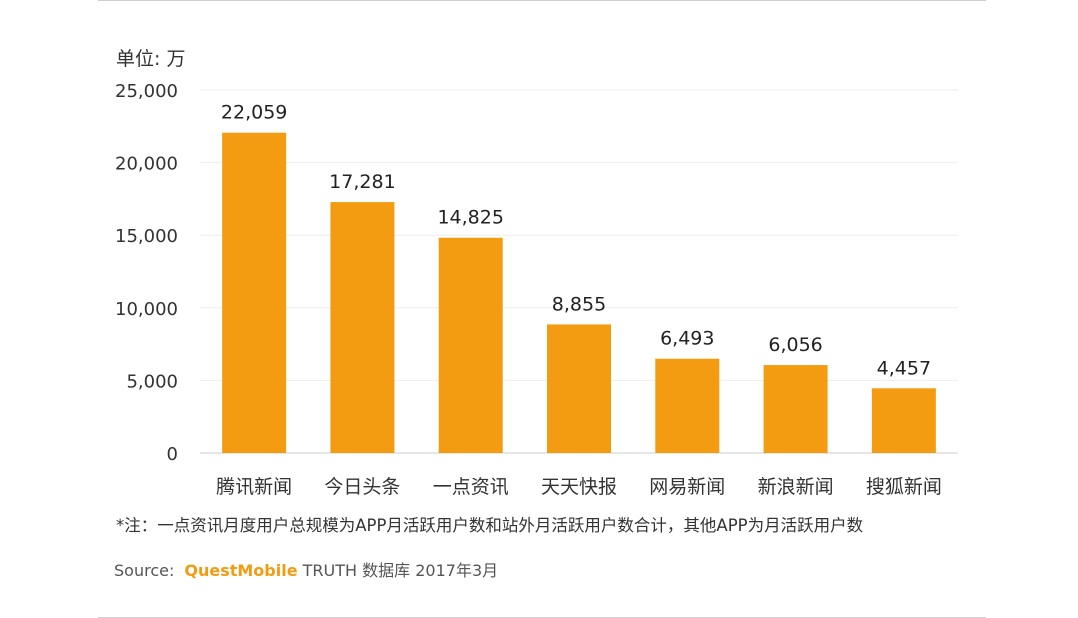 The width and height of the screenshot is (1078, 618). What do you see at coordinates (146, 91) in the screenshot?
I see `y-tick-label: 25,000` at bounding box center [146, 91].